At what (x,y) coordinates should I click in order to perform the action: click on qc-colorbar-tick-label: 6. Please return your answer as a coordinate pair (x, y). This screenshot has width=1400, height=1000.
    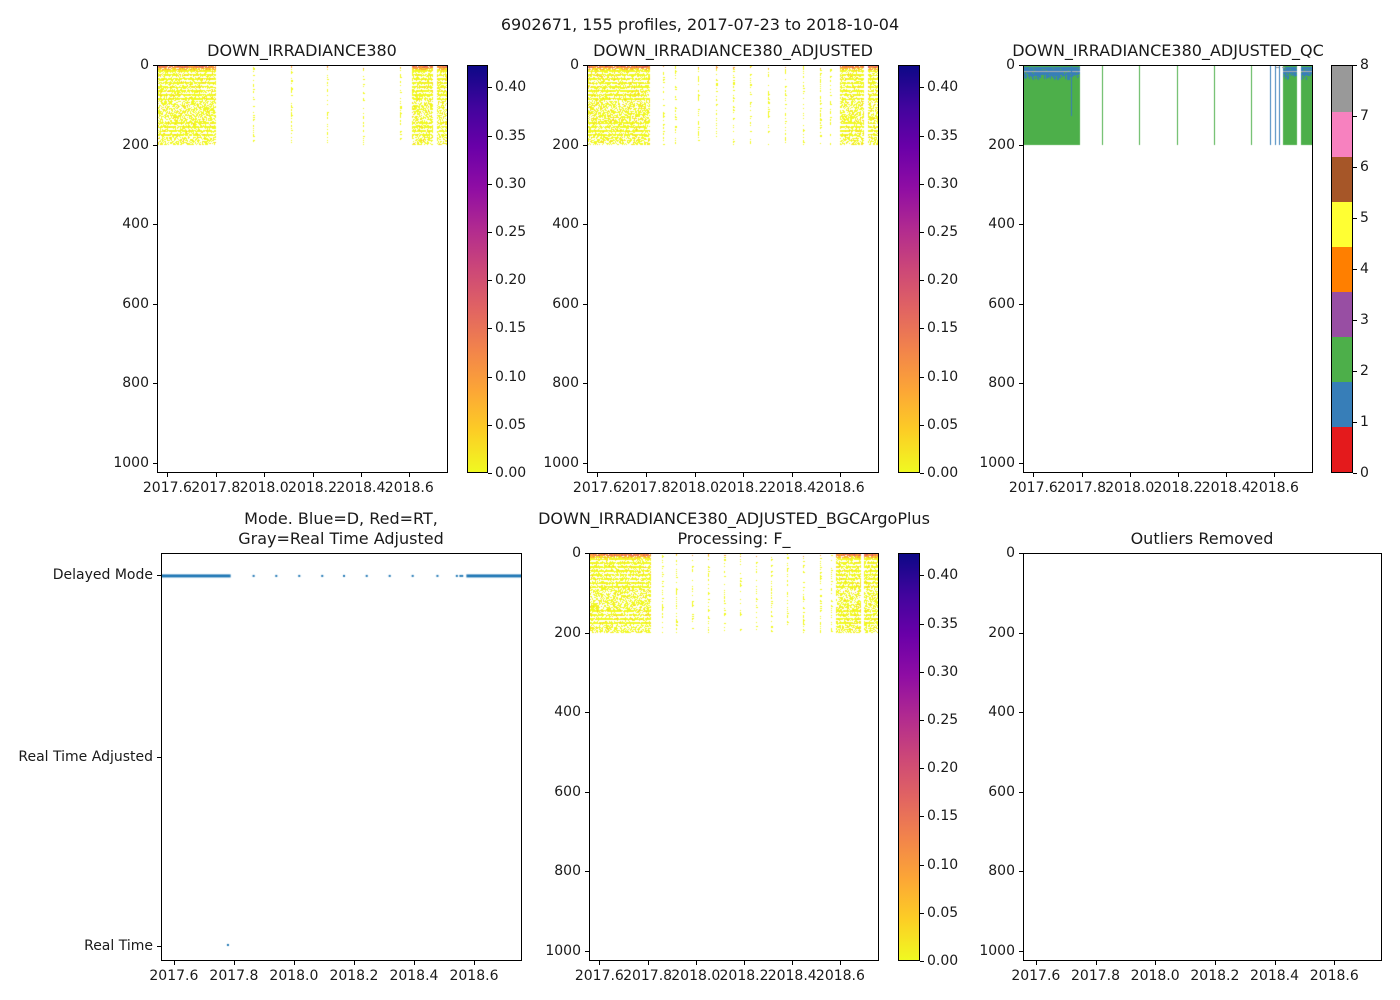
    Looking at the image, I should click on (1364, 167).